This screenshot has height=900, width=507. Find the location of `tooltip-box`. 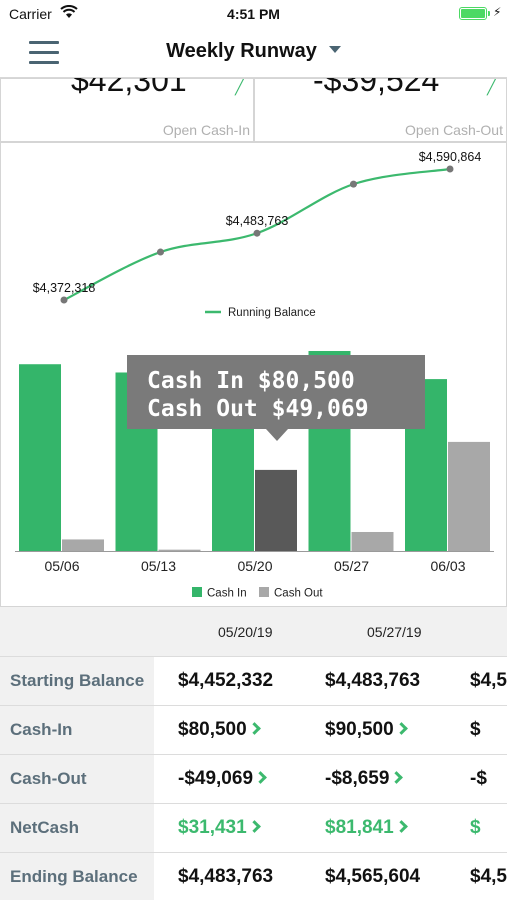

tooltip-box is located at coordinates (276, 392).